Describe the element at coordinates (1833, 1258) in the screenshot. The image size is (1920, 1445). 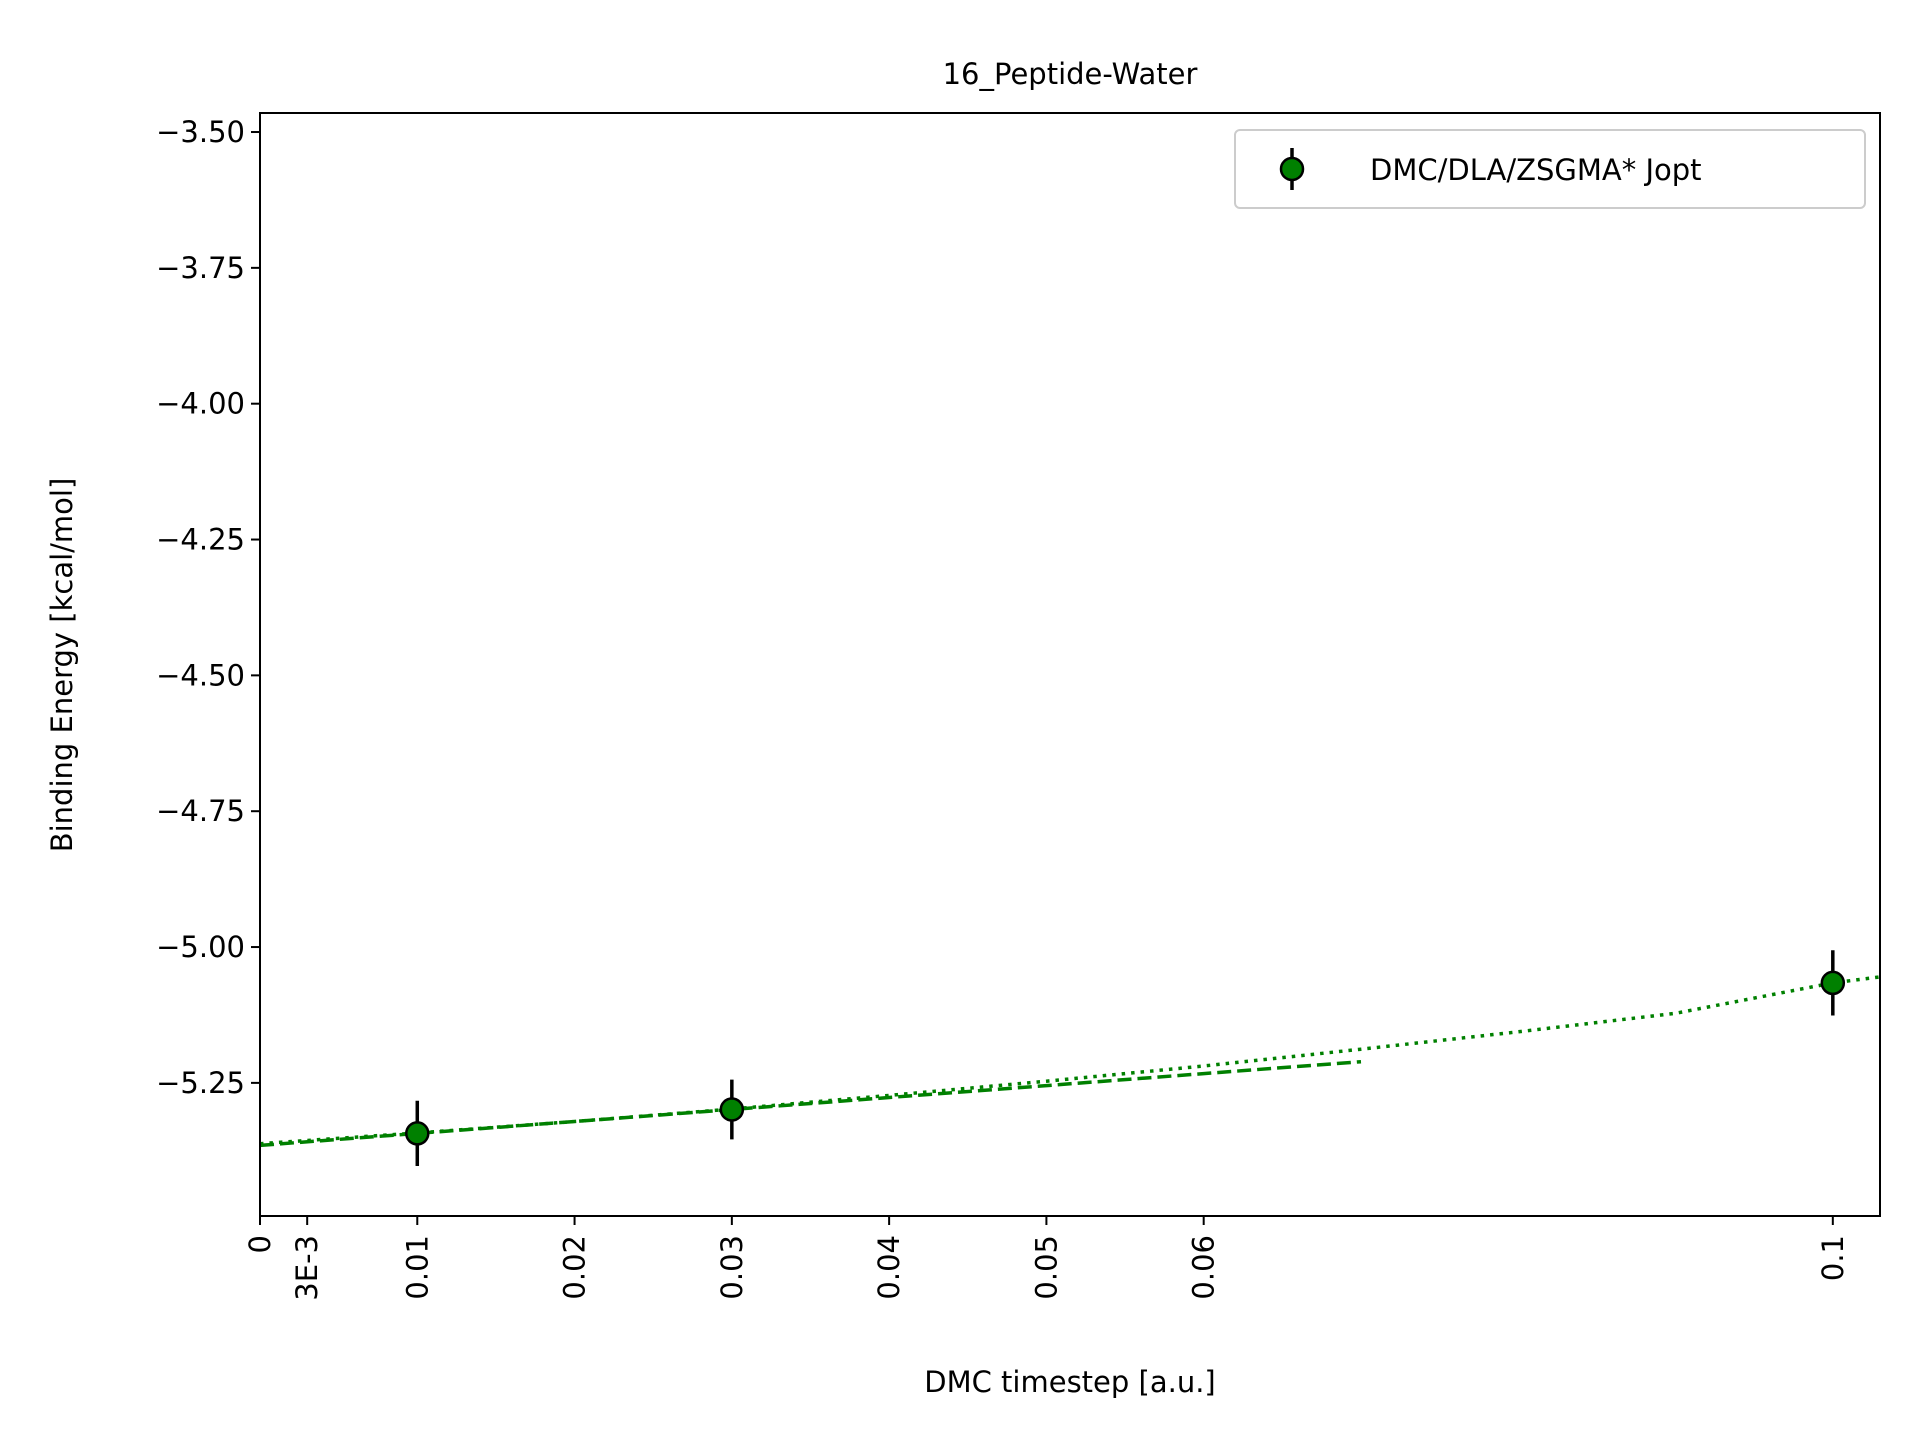
I see `x-tick-label: 0.1` at that location.